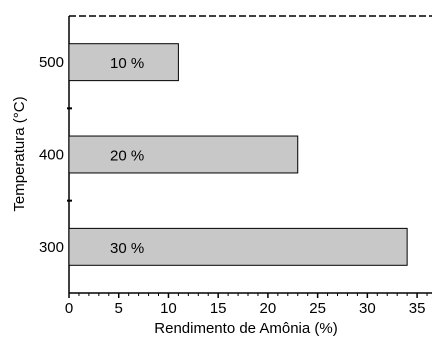 The image size is (433, 338). Describe the element at coordinates (51, 247) in the screenshot. I see `y-category-label: 300` at that location.